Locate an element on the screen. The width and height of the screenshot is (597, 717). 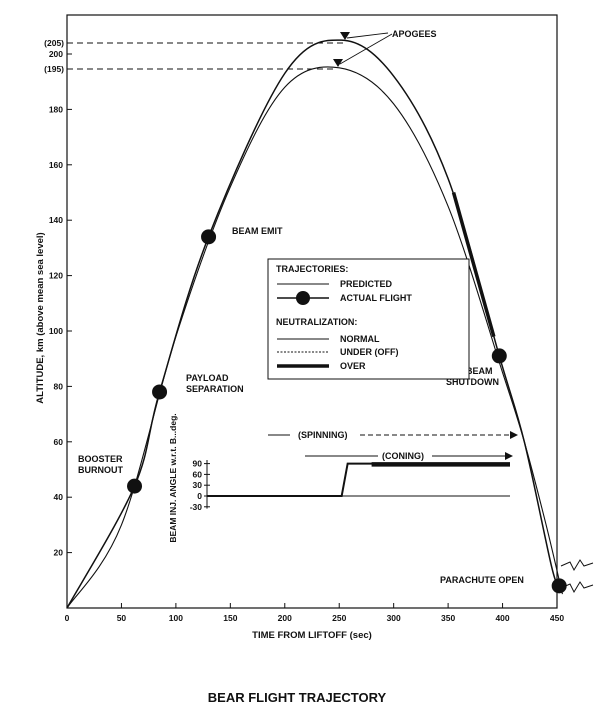
y-tick-label: 140 is located at coordinates (56, 220).